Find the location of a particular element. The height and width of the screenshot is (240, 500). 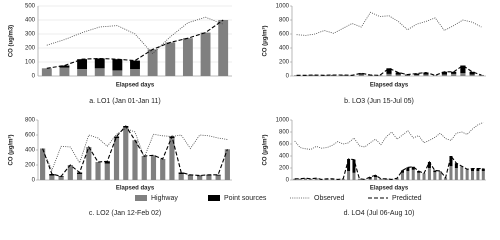

y-tick-label: 1000 is located at coordinates (283, 7).